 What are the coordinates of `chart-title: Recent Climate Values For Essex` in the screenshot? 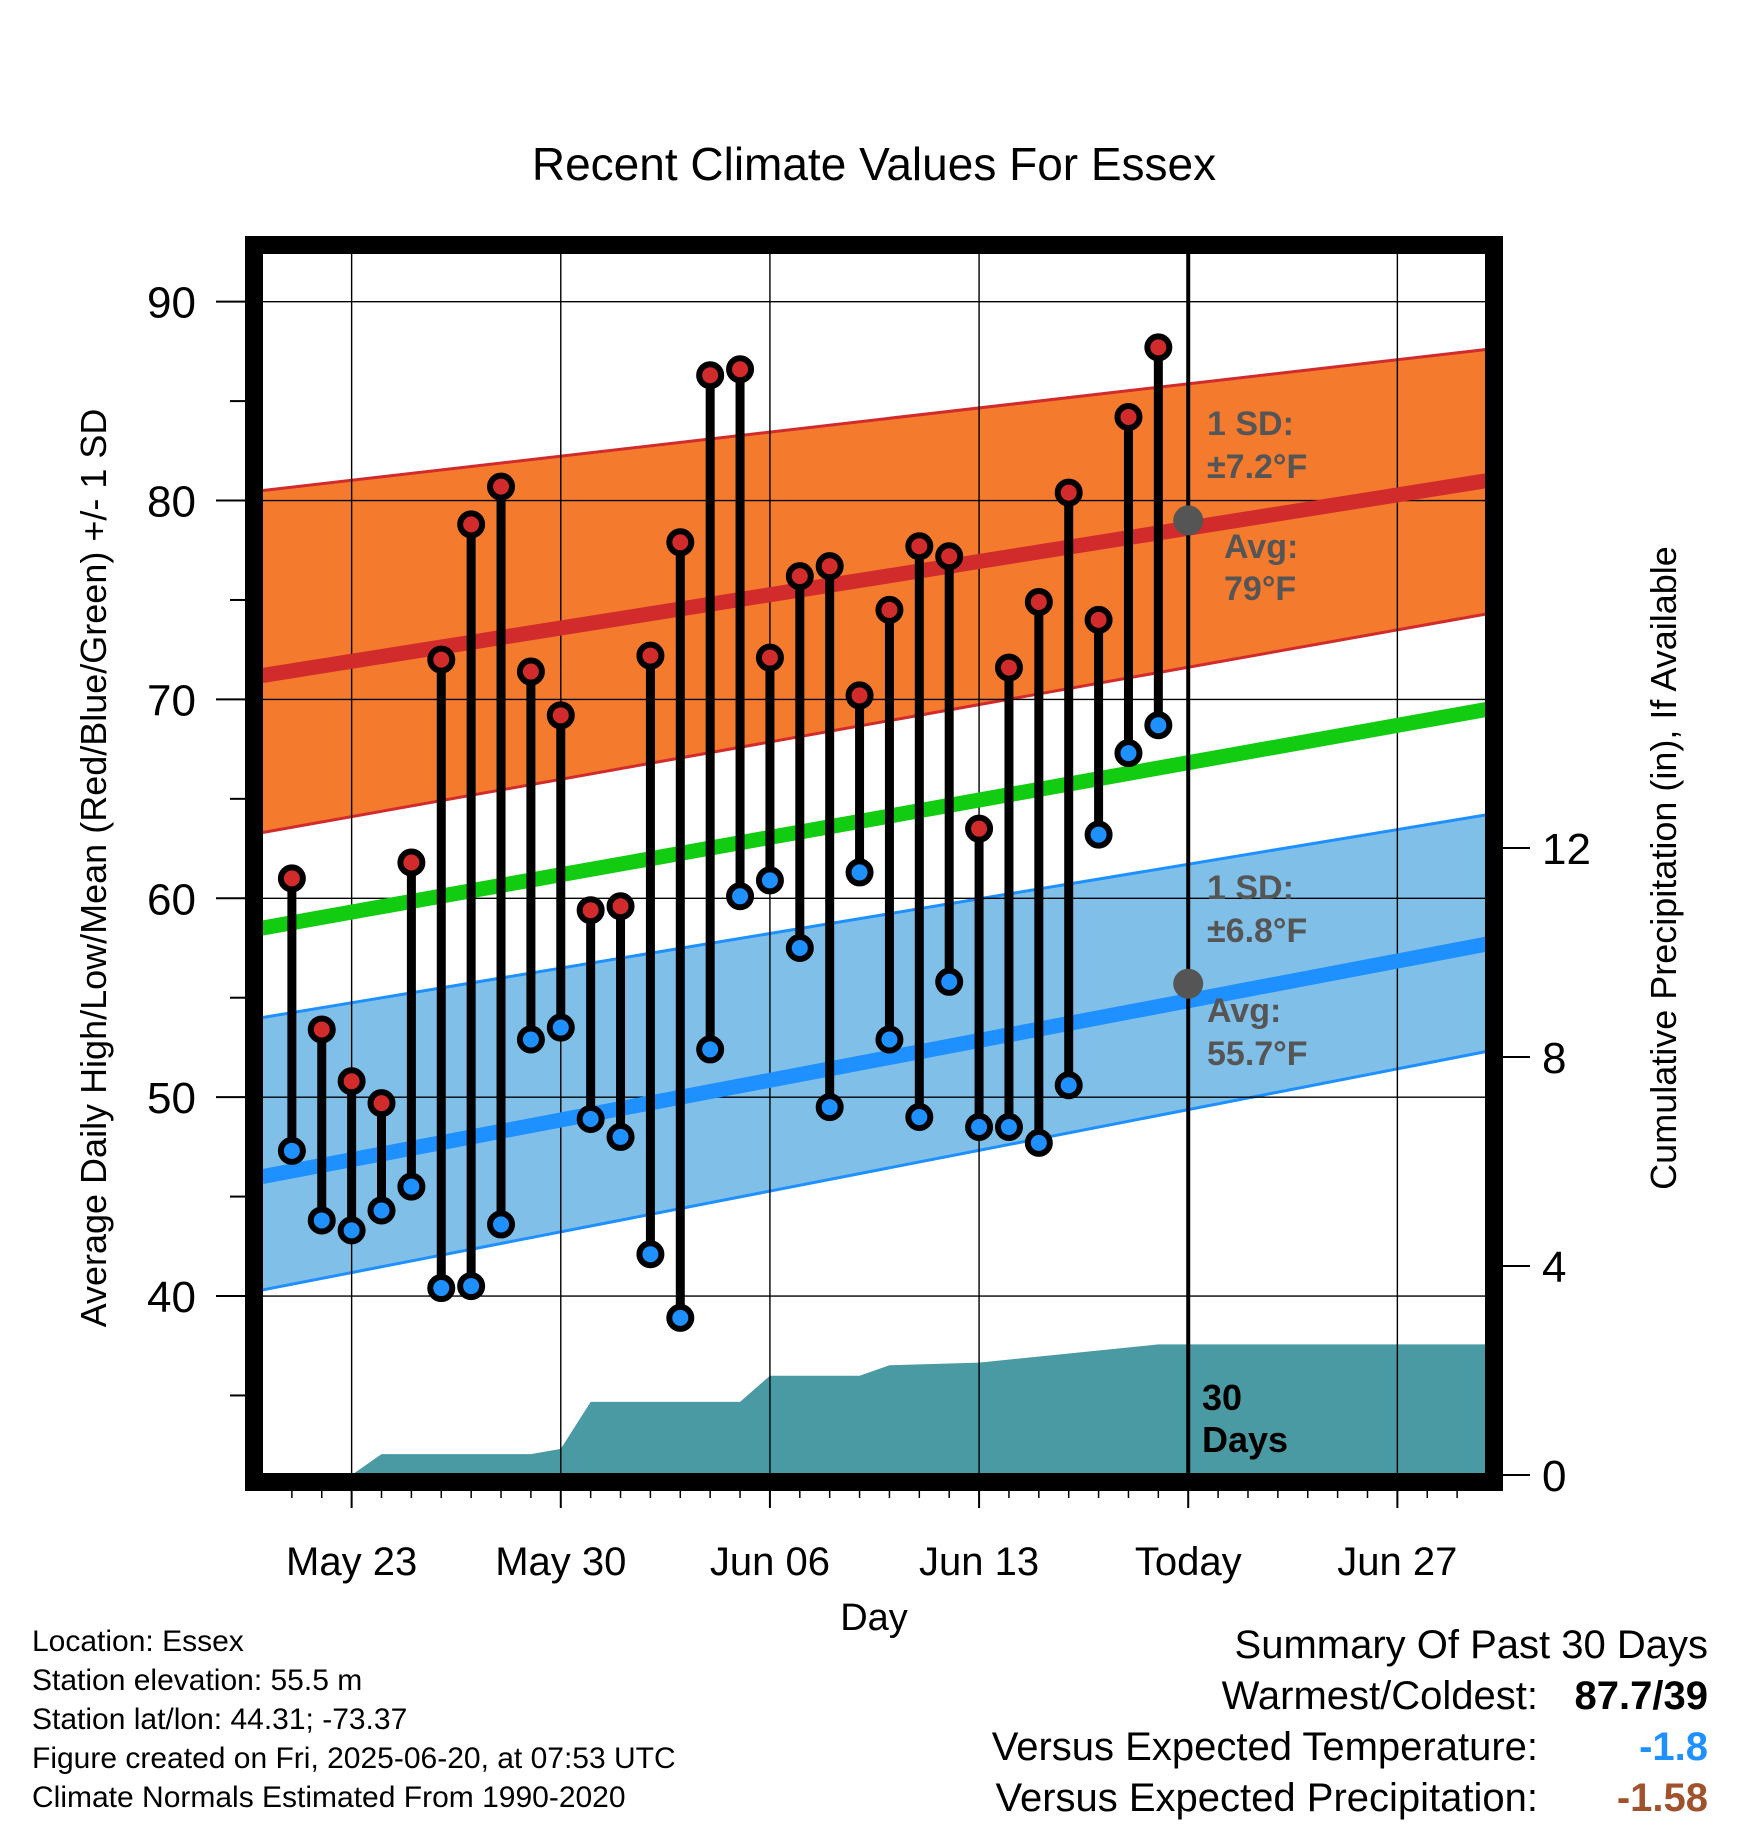 It's located at (874, 164).